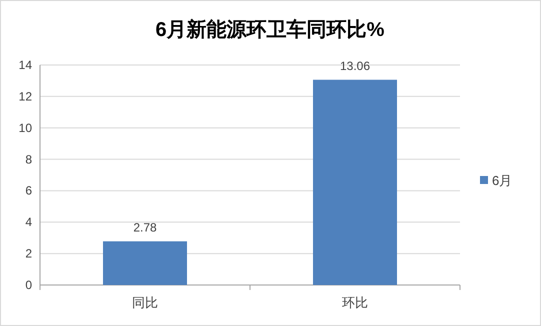  What do you see at coordinates (355, 65) in the screenshot?
I see `data-label: 13.06` at bounding box center [355, 65].